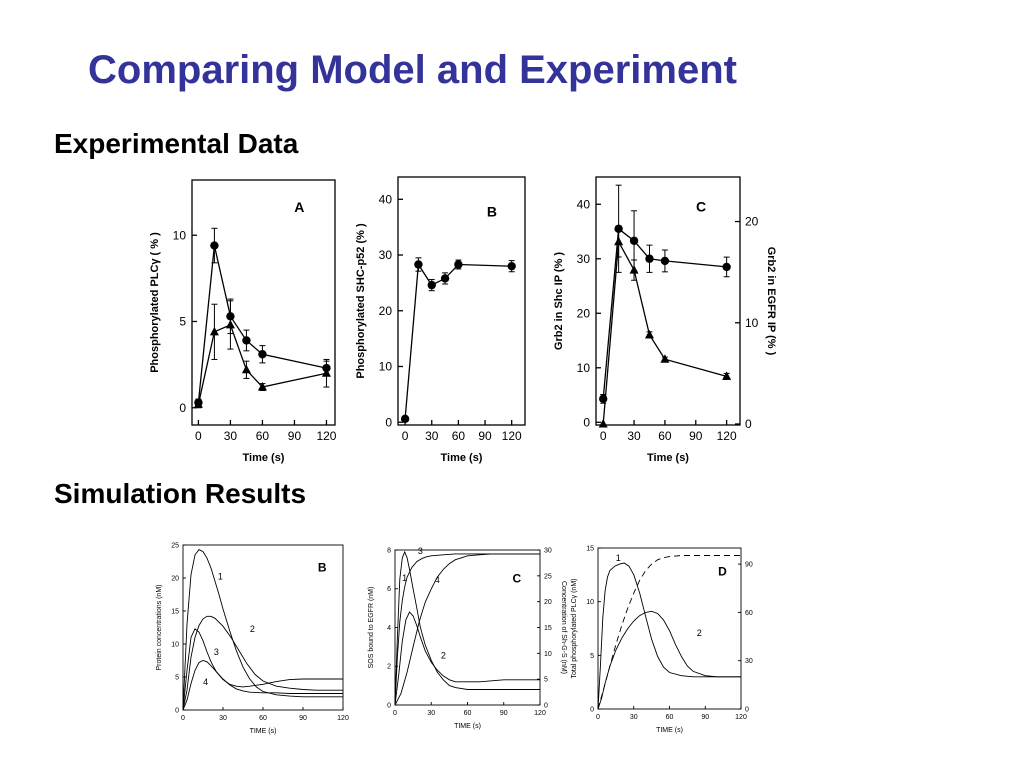 This screenshot has height=768, width=1024. Describe the element at coordinates (546, 705) in the screenshot. I see `sim-c-ytick-right-label: 0` at that location.